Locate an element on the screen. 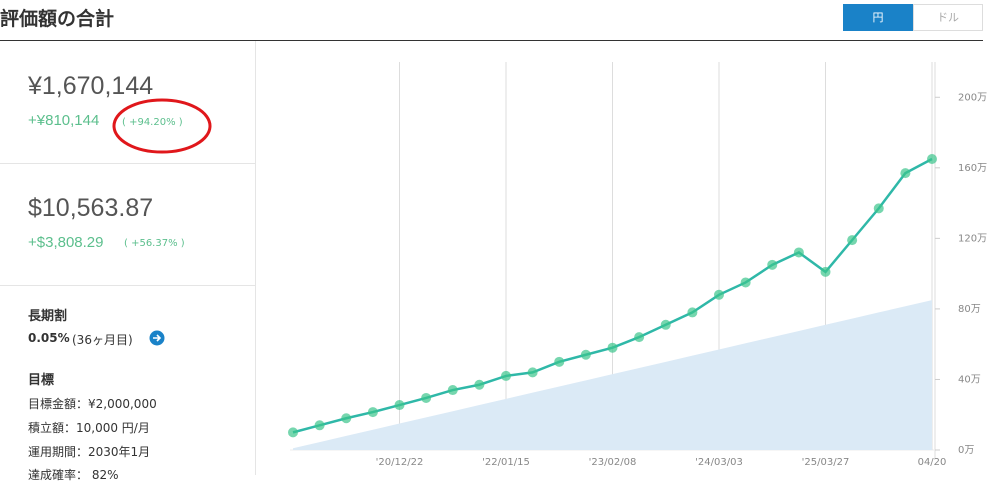 Image resolution: width=990 pixels, height=483 pixels. goal-monthly: 積立額：10,000 円/月 is located at coordinates (89, 428).